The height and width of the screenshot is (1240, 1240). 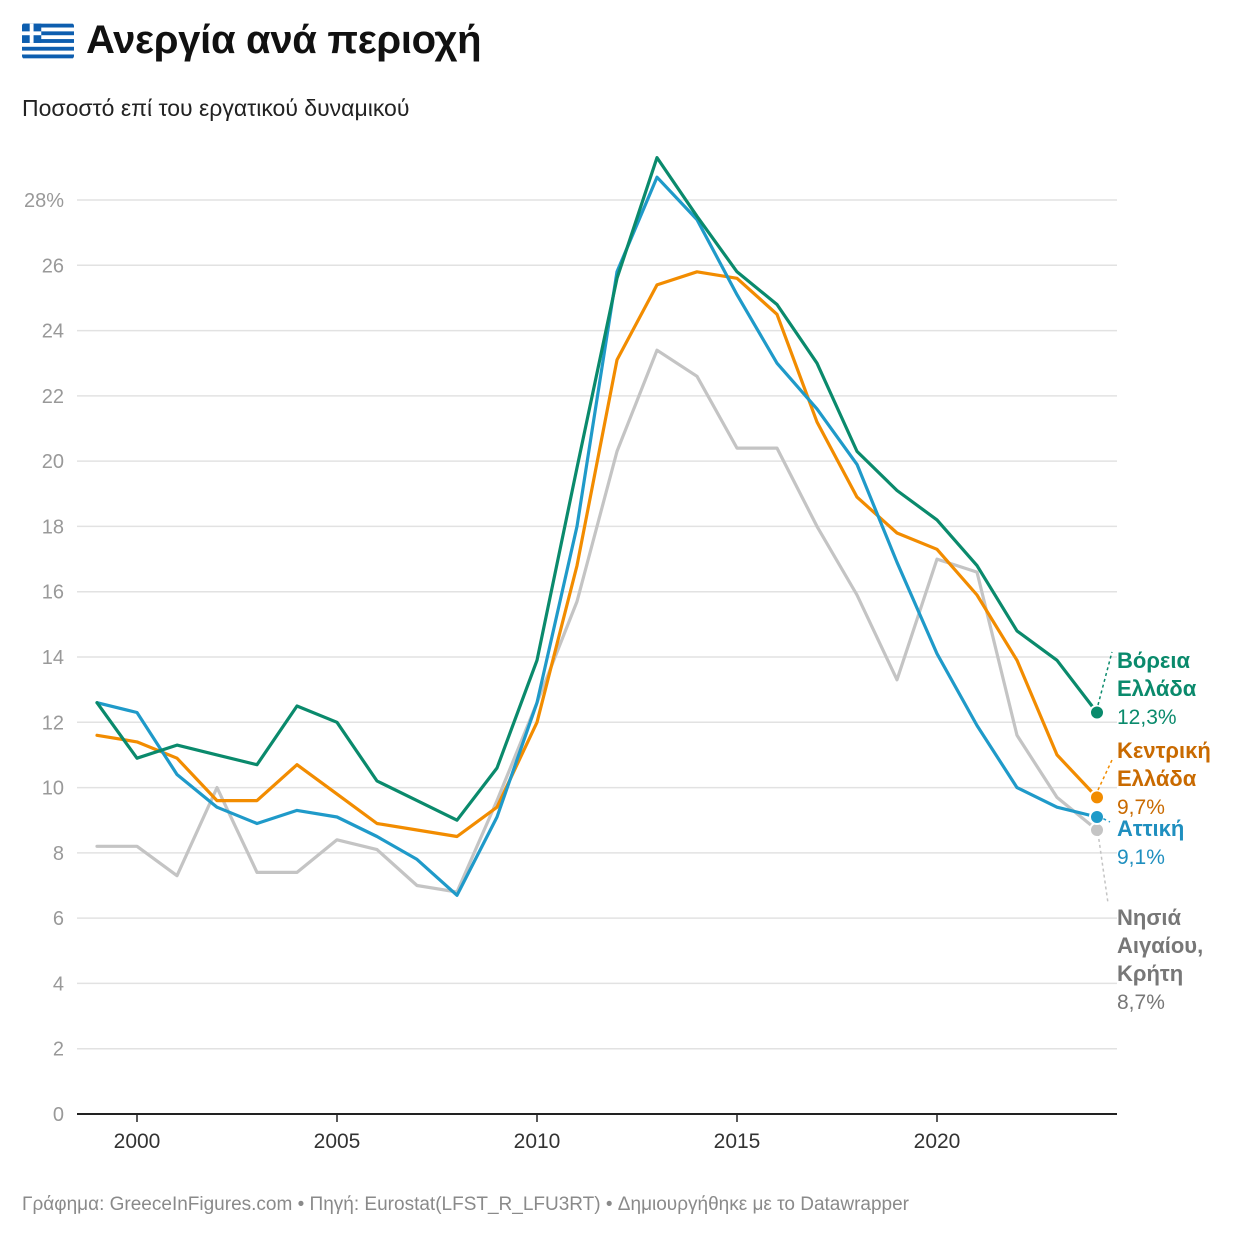 What do you see at coordinates (58, 919) in the screenshot?
I see `y-tick-label: 6` at bounding box center [58, 919].